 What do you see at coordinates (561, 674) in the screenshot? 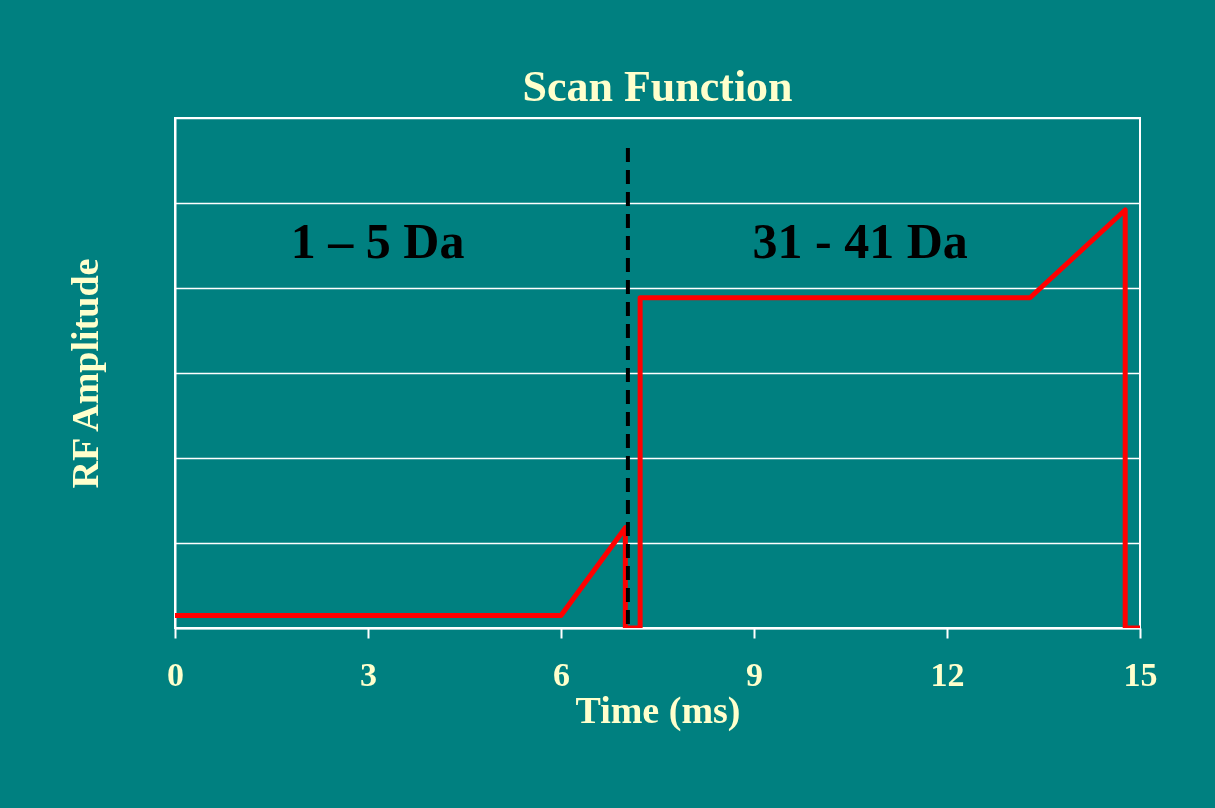
I see `x-tick-label: 6` at bounding box center [561, 674].